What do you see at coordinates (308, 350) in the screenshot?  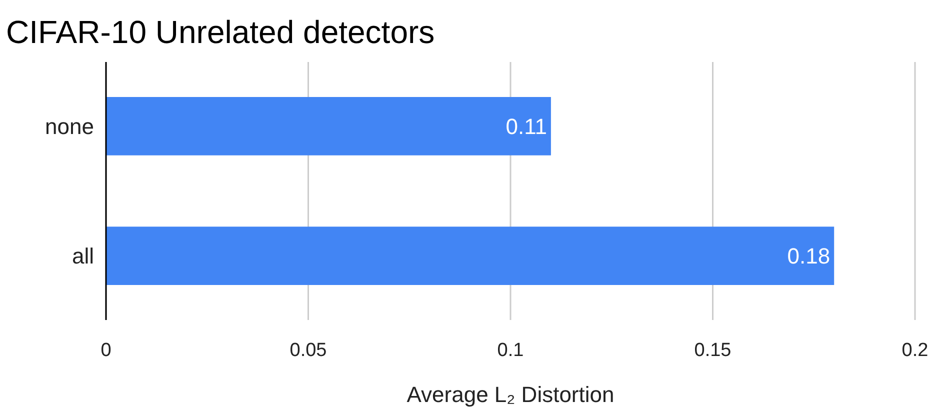 I see `x-tick-label: 0.05` at bounding box center [308, 350].